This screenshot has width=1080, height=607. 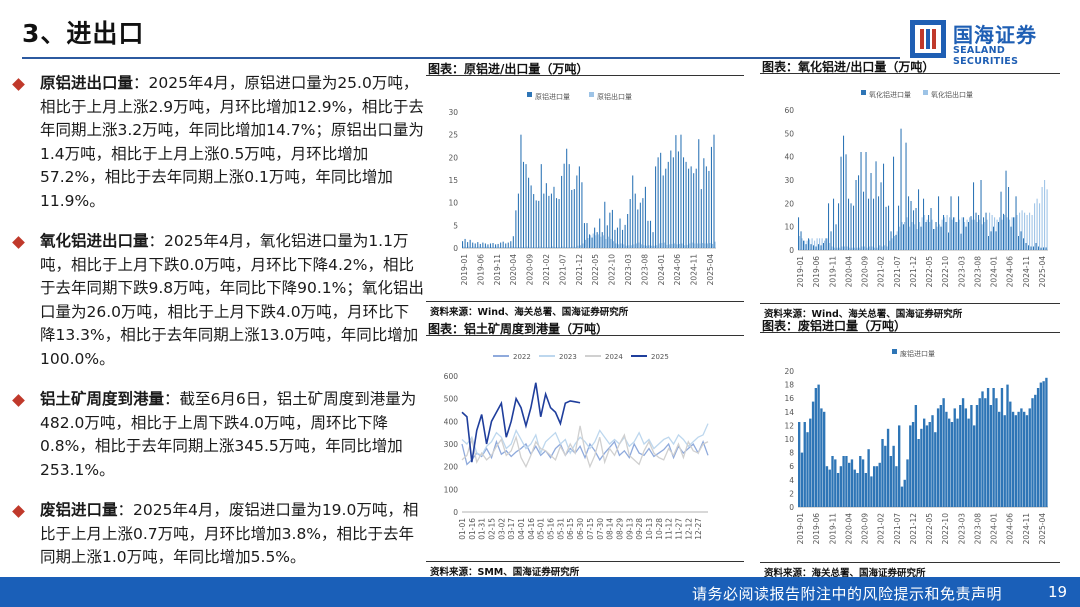 What do you see at coordinates (865, 529) in the screenshot?
I see `x-tick-label: 2020-09` at bounding box center [865, 529].